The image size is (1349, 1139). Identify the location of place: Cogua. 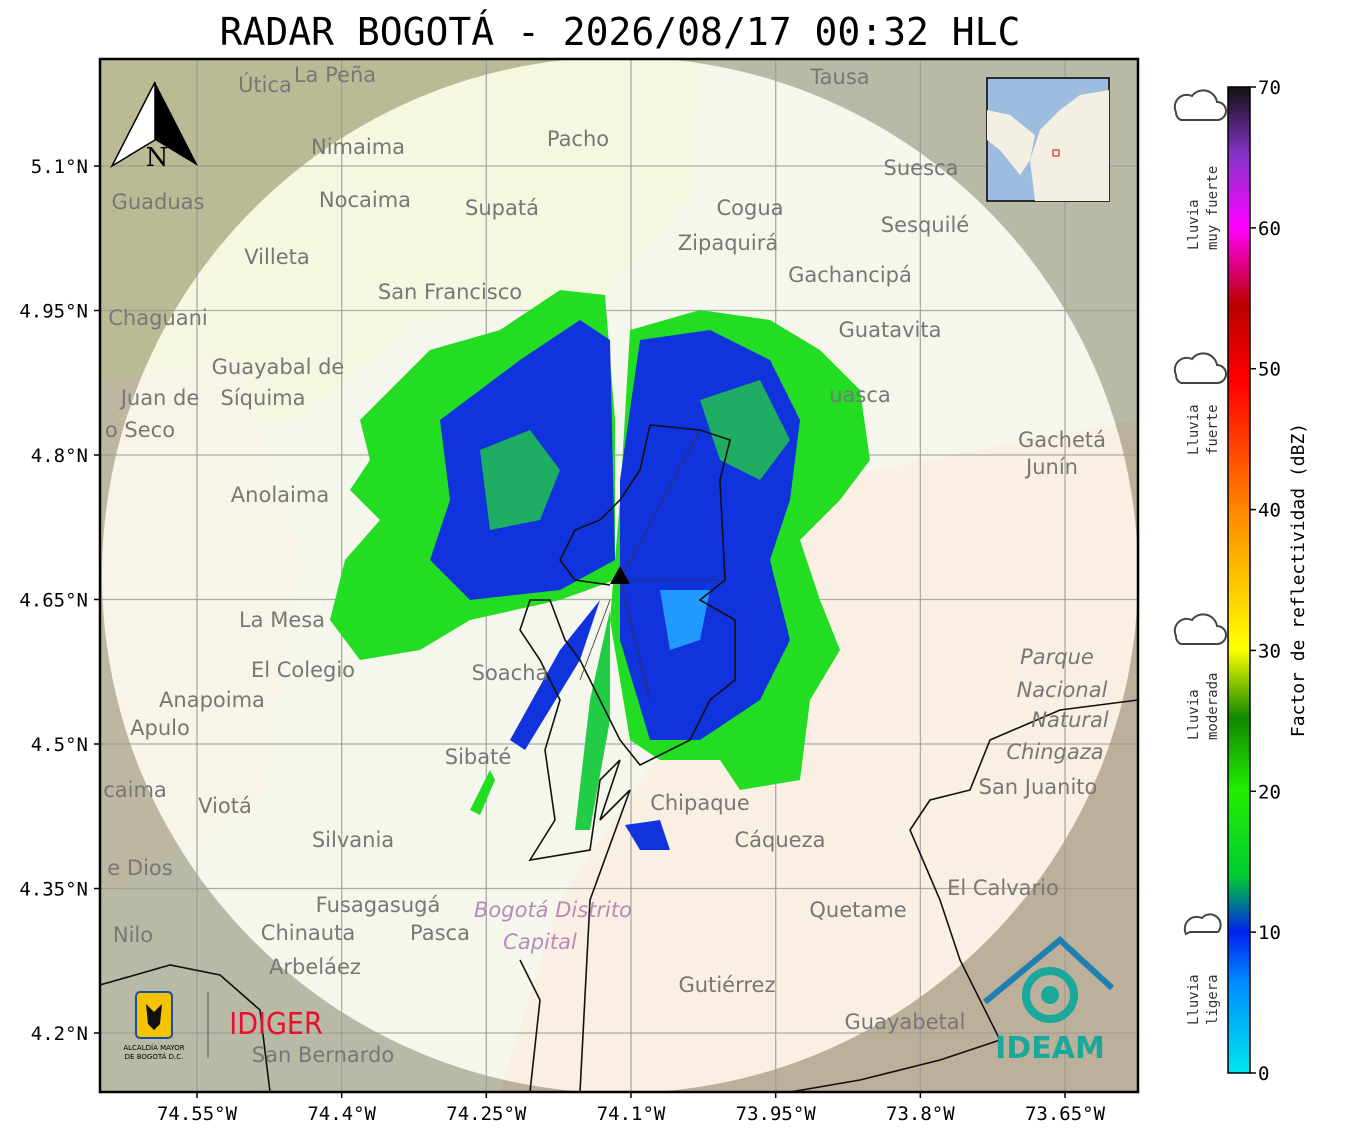
(749, 208).